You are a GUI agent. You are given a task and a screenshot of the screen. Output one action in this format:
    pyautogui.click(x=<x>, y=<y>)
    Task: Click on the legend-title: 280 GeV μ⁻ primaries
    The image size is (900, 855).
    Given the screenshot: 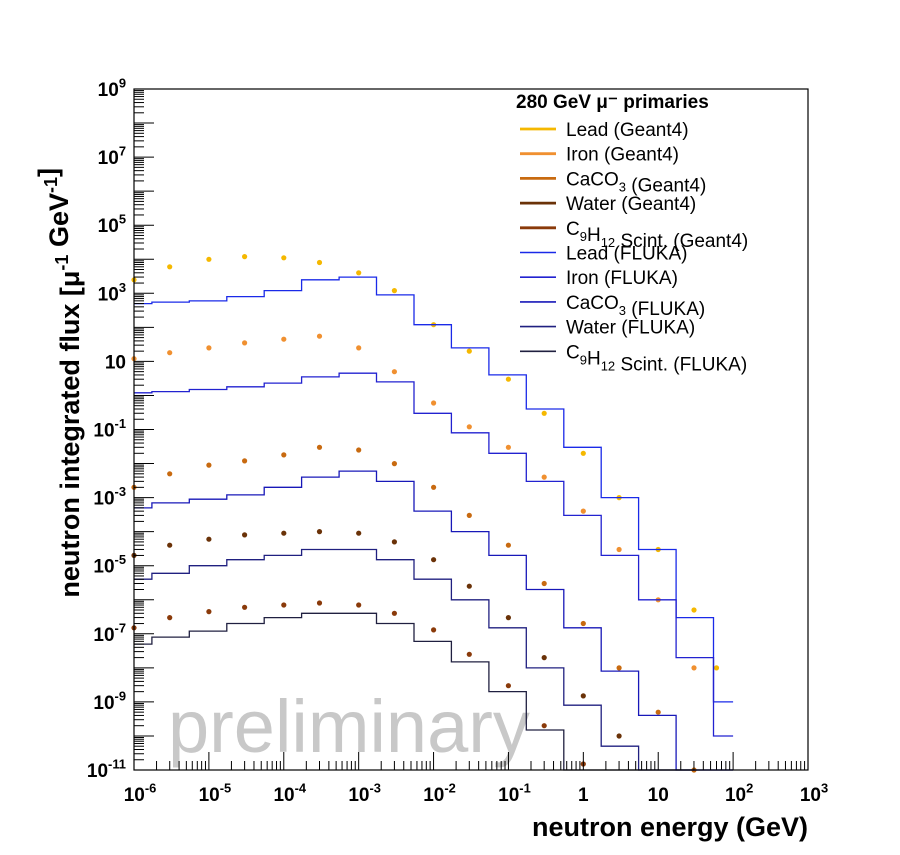 What is the action you would take?
    pyautogui.click(x=612, y=102)
    